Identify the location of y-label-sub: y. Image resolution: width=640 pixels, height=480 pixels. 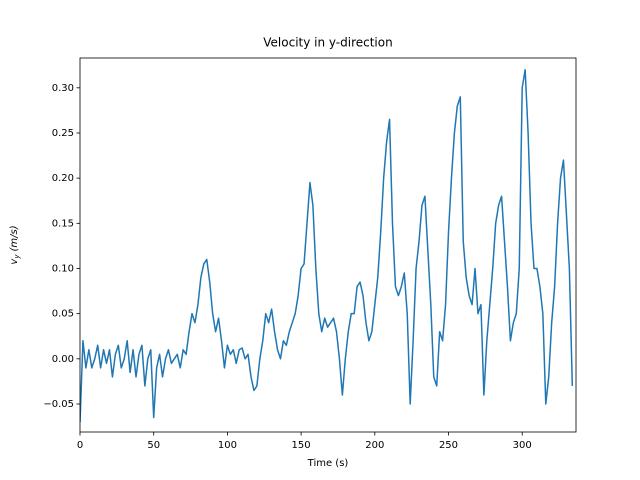
(17, 257).